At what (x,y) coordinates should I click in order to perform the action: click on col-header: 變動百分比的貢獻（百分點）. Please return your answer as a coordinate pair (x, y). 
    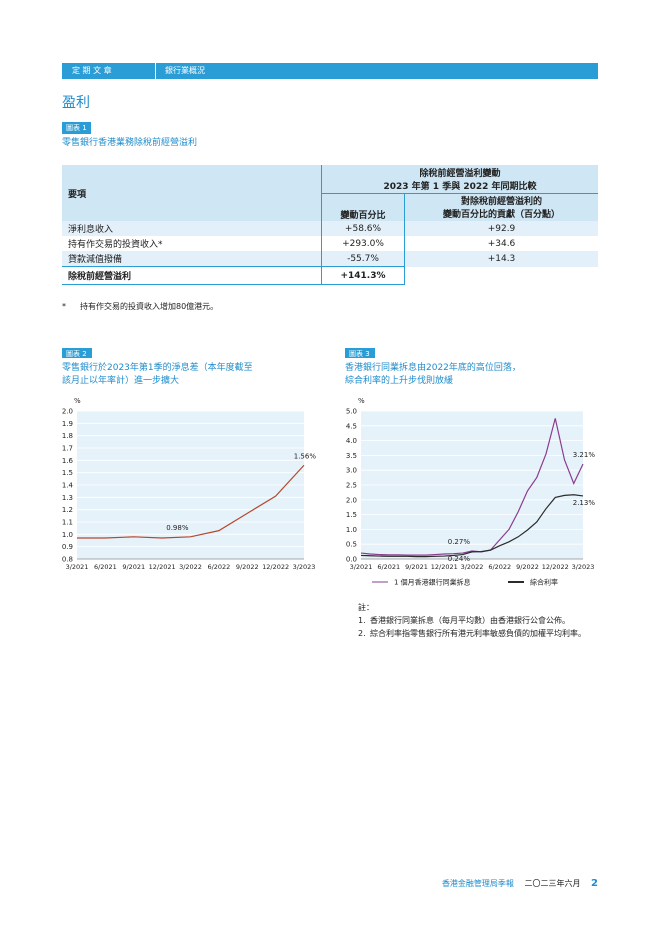
    Looking at the image, I should click on (501, 215).